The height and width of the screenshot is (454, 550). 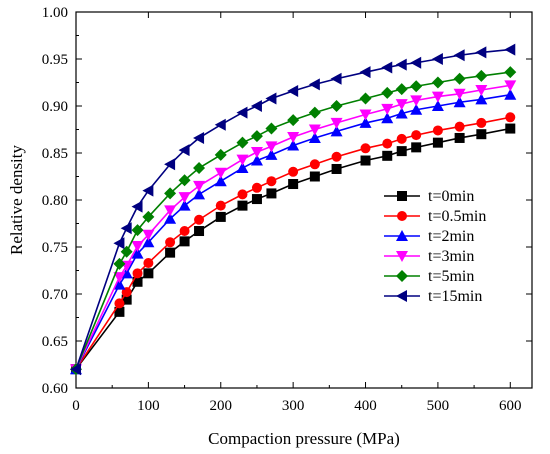 I want to click on legend-item: t=15min, so click(x=433, y=296).